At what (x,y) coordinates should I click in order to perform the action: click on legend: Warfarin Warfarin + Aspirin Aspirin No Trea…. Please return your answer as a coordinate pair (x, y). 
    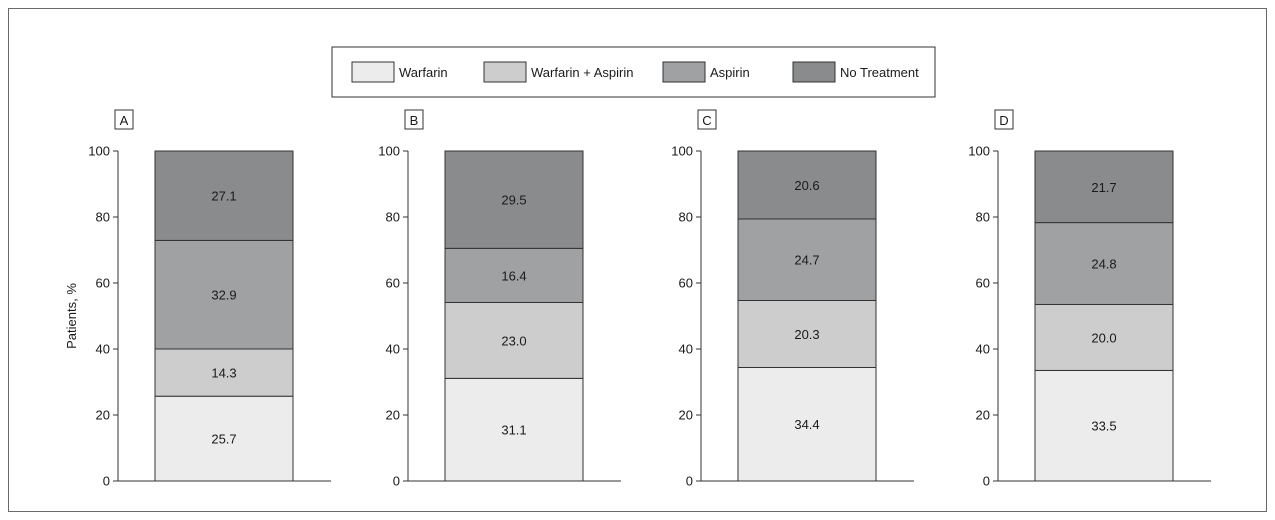
    Looking at the image, I should click on (633, 72).